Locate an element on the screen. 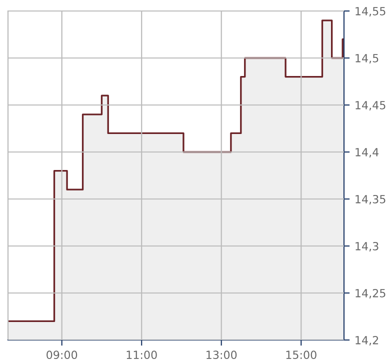 The width and height of the screenshot is (390, 364). y-tick-label: 14,25 is located at coordinates (371, 293).